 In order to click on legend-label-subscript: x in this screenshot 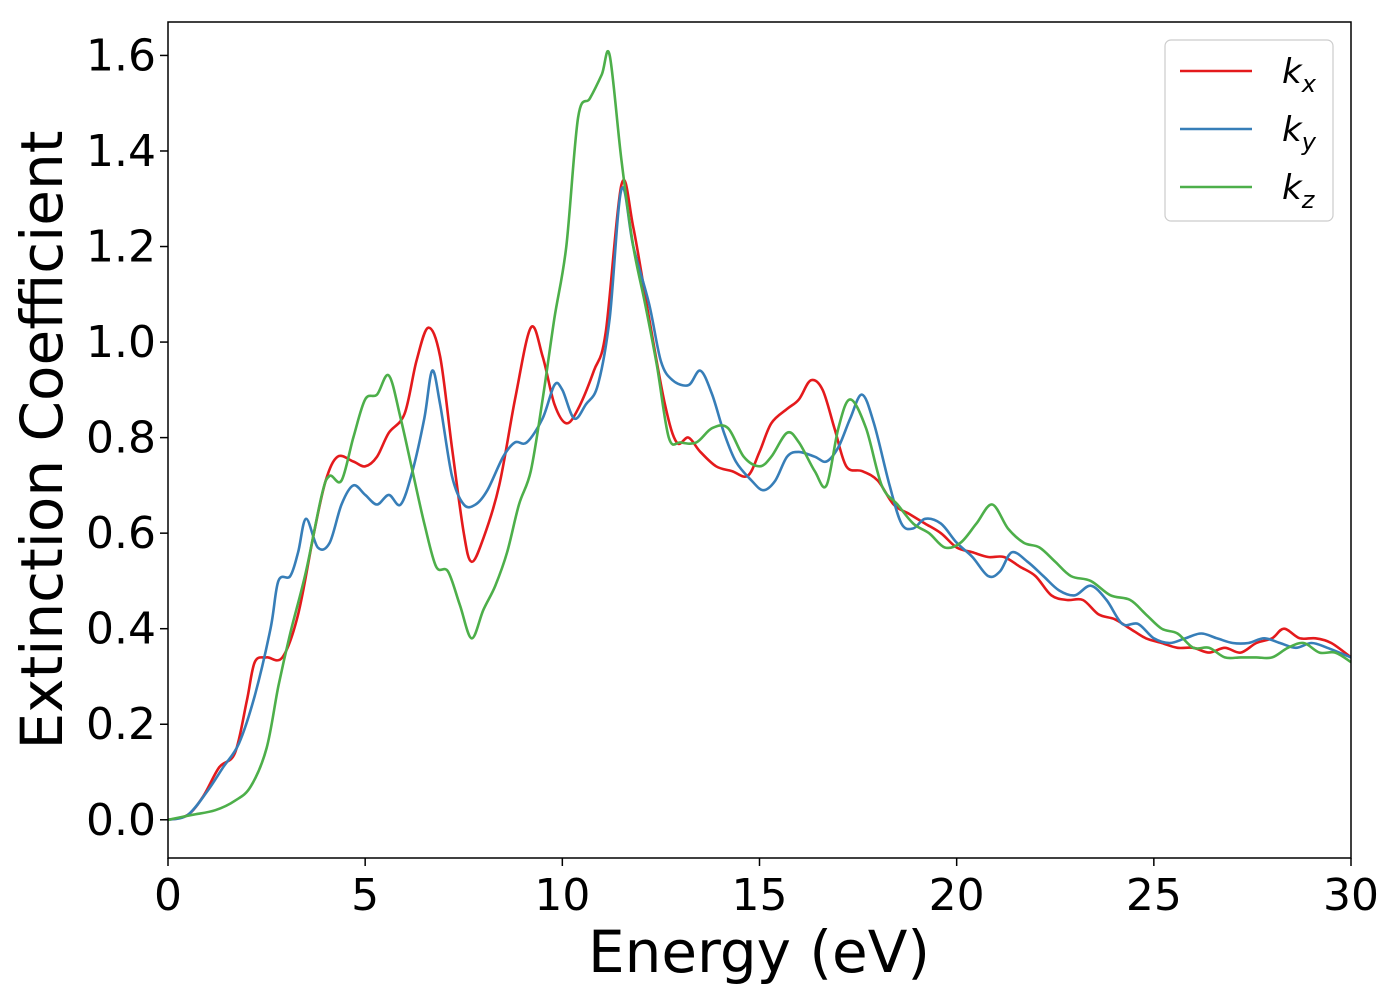, I will do `click(1309, 84)`.